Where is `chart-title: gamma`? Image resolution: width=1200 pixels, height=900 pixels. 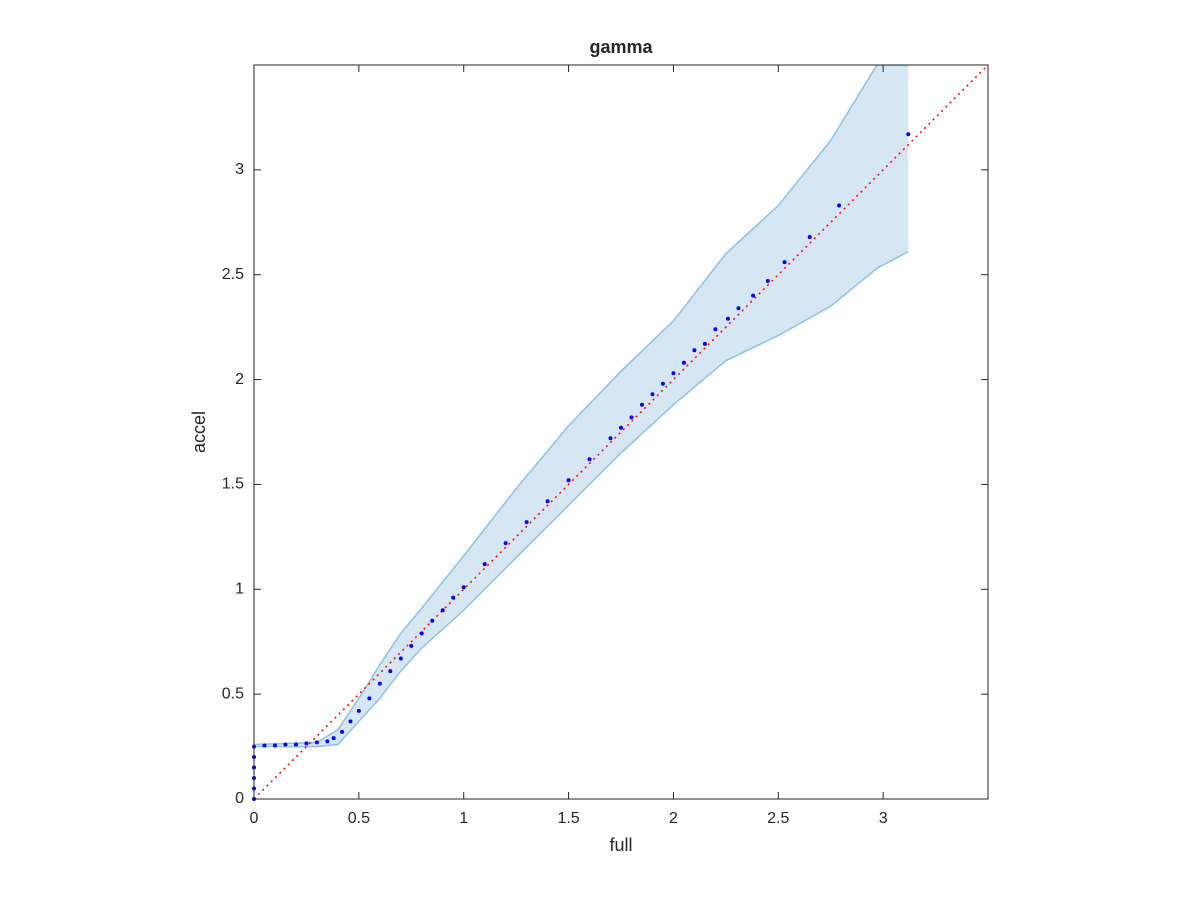
chart-title: gamma is located at coordinates (621, 47).